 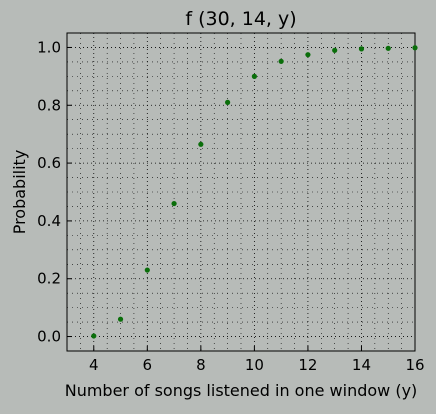 What do you see at coordinates (49, 279) in the screenshot?
I see `y-tick-label: 0.2` at bounding box center [49, 279].